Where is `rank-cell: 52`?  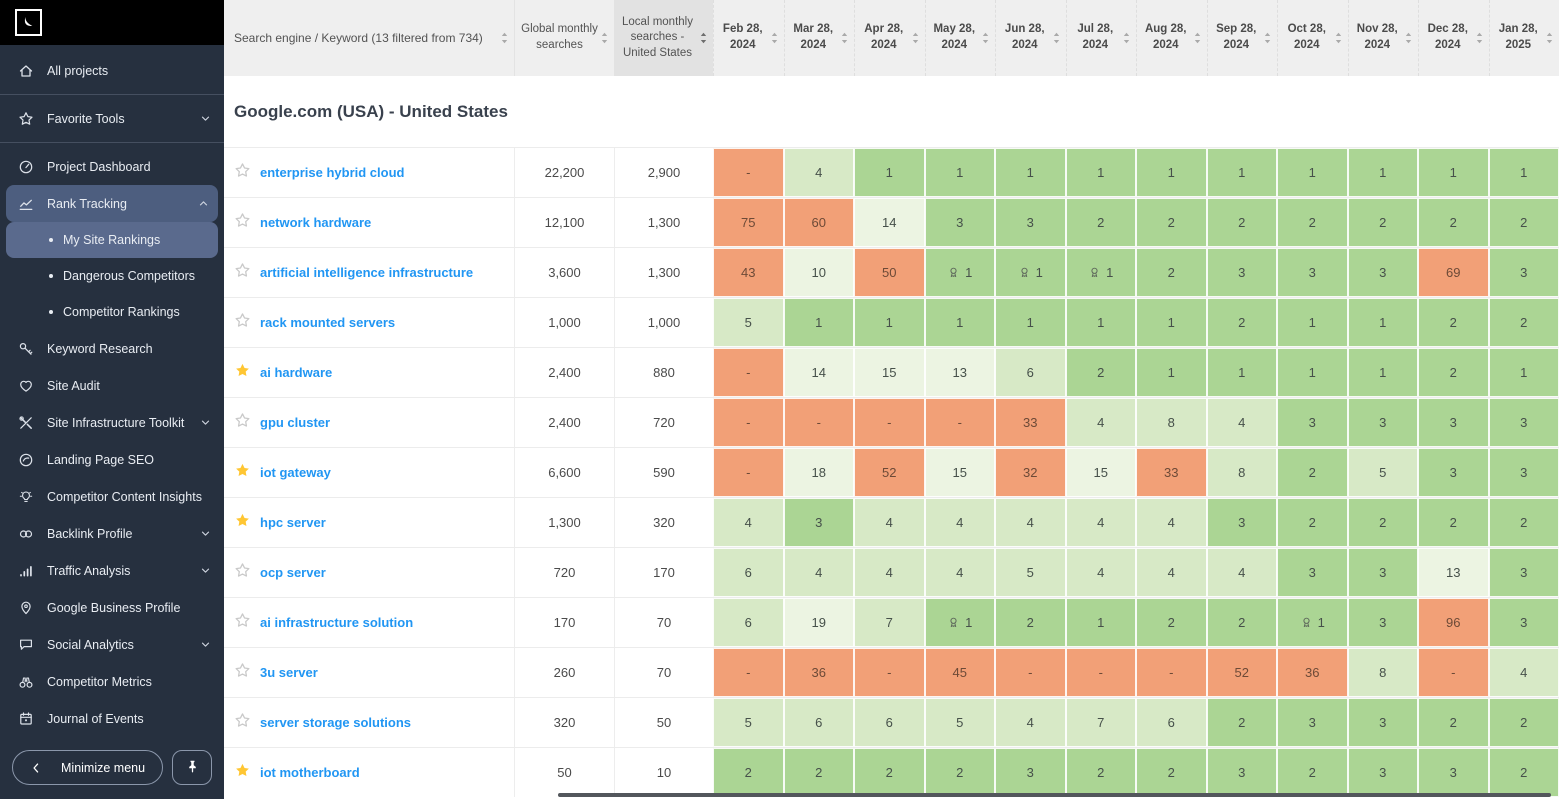
rank-cell: 52 is located at coordinates (1241, 672).